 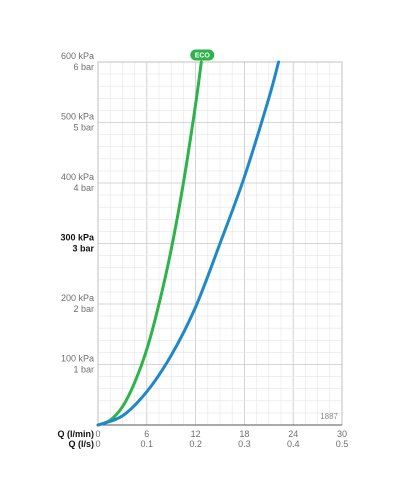 I want to click on y-tick-label-bar: 2 bar, so click(x=83, y=309).